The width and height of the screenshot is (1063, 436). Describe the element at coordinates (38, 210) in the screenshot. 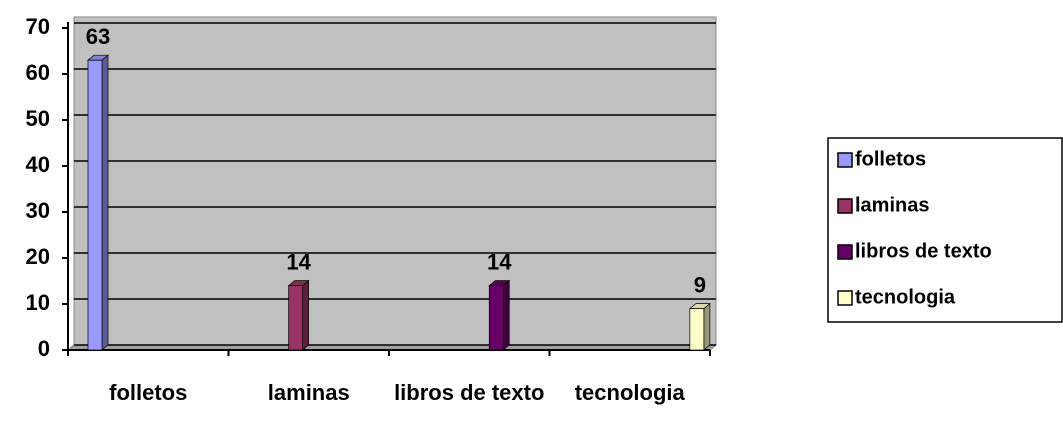

I see `y-tick-label: 30` at that location.